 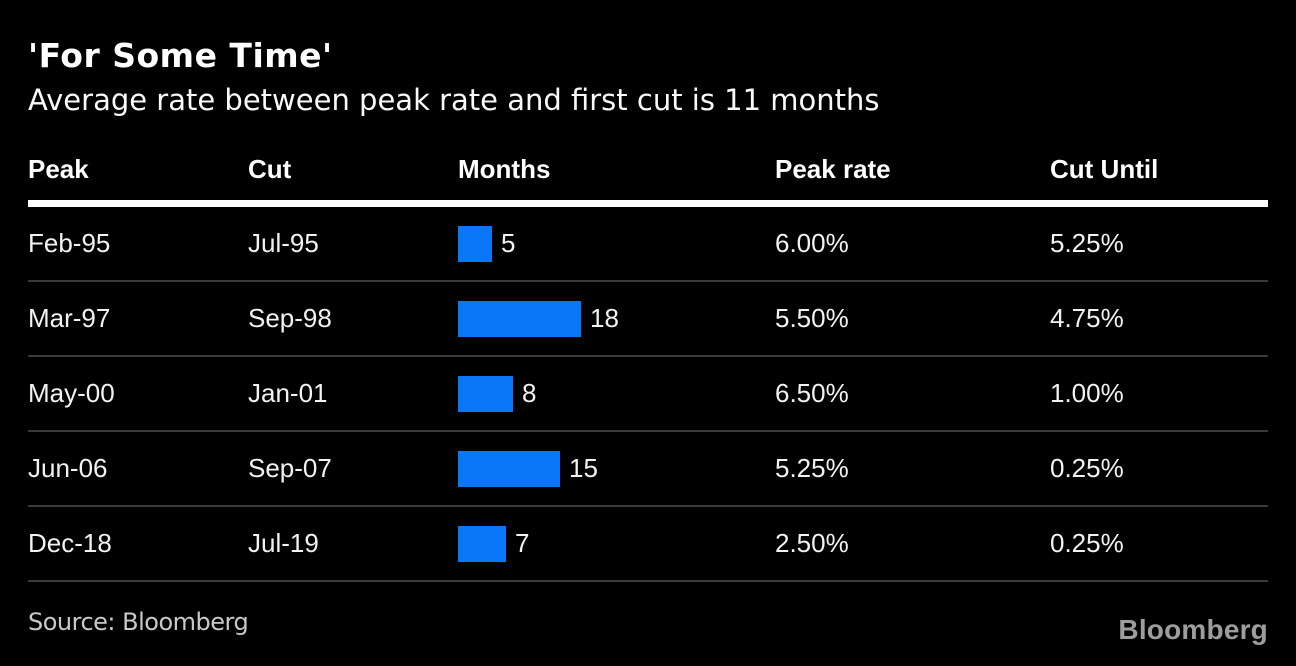 I want to click on cell-months: 18, so click(x=616, y=318).